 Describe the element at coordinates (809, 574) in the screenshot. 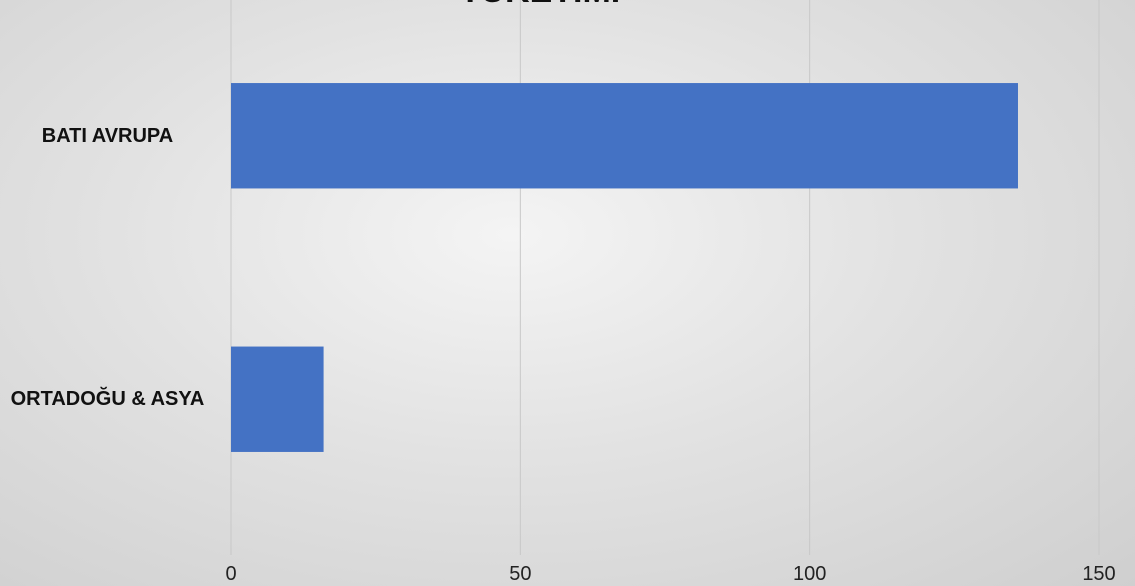

I see `x-tick-label: 100` at that location.